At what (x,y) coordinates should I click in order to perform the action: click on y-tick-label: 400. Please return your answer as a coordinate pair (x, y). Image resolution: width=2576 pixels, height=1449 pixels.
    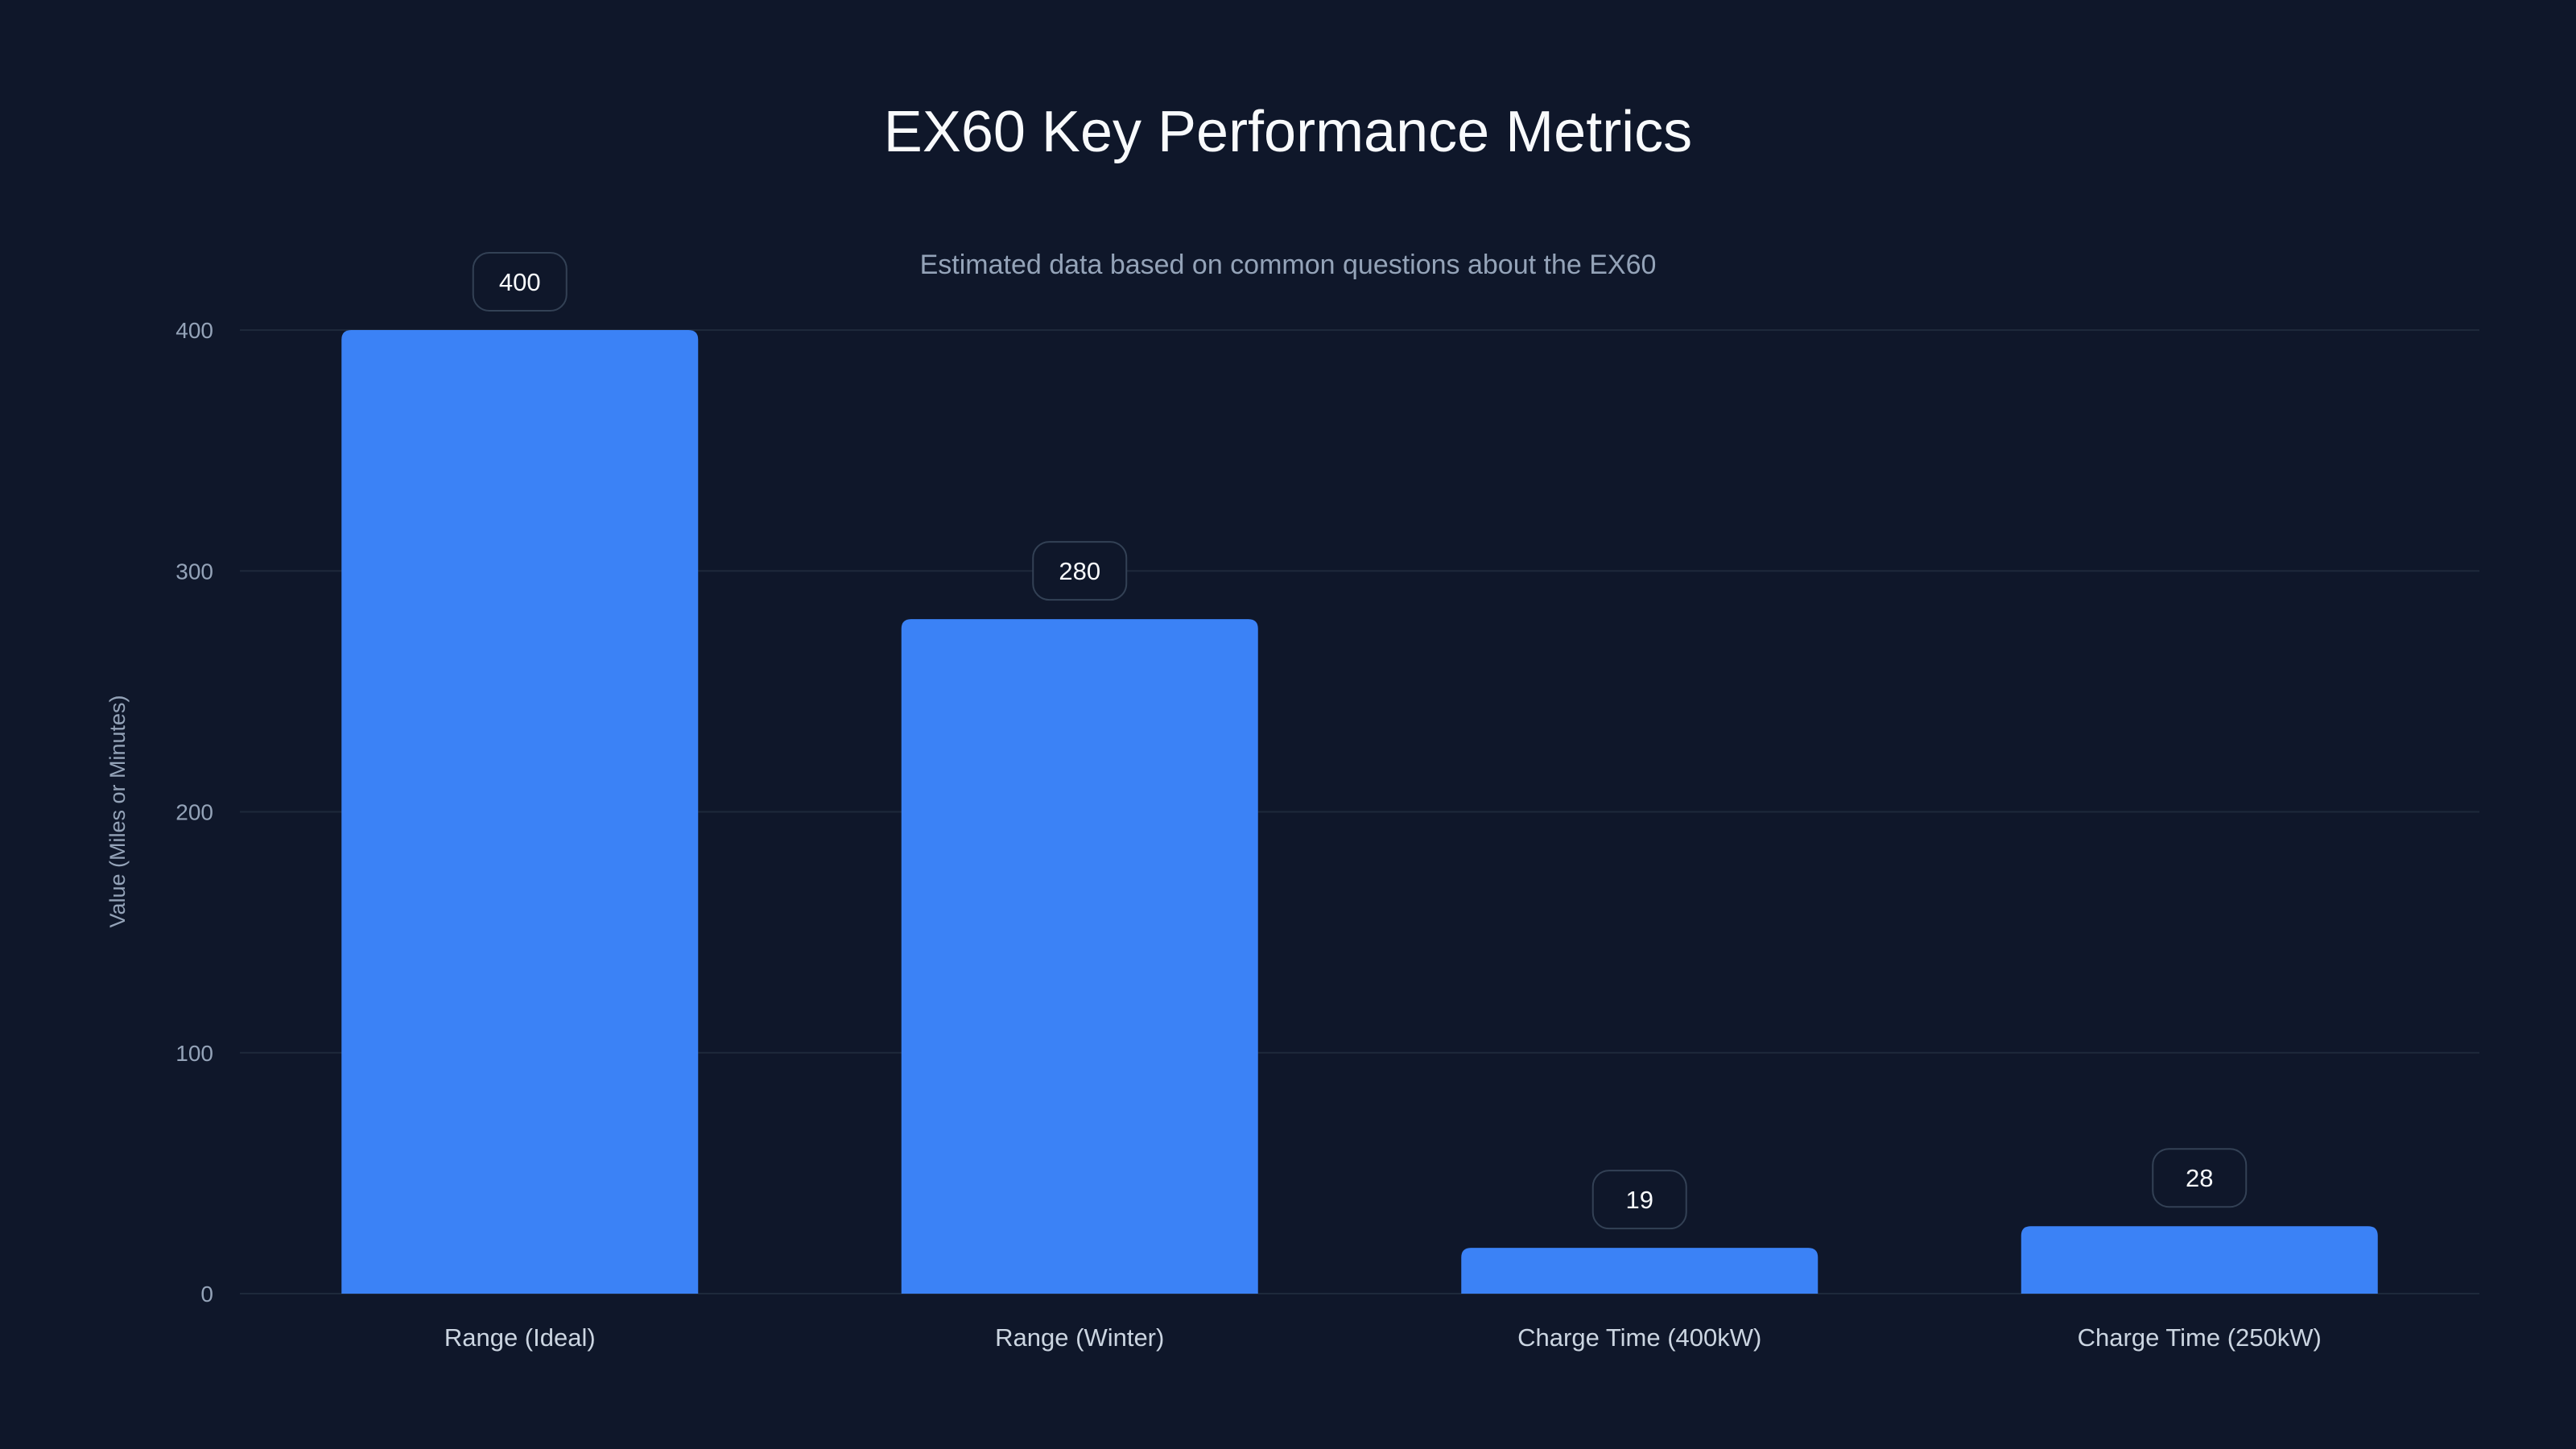
    Looking at the image, I should click on (194, 330).